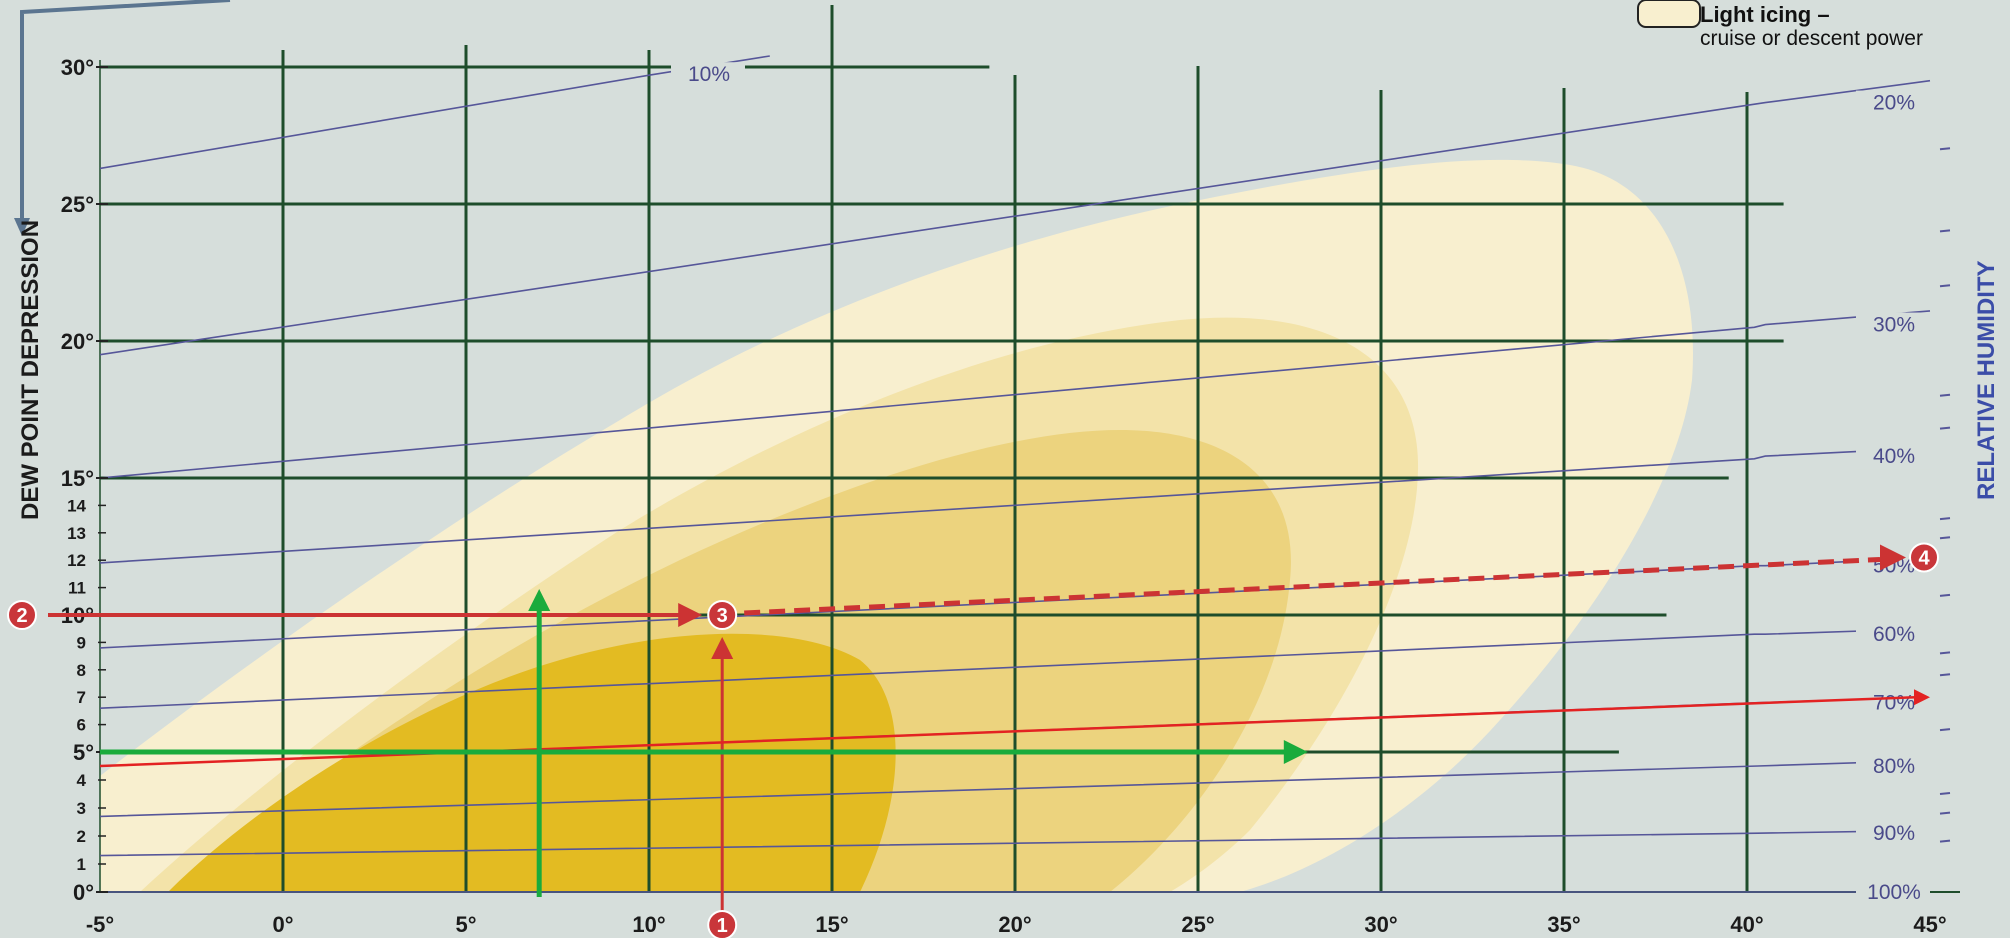 This screenshot has height=938, width=2010. Describe the element at coordinates (1811, 38) in the screenshot. I see `legend-subtitle: cruise or descent power` at that location.